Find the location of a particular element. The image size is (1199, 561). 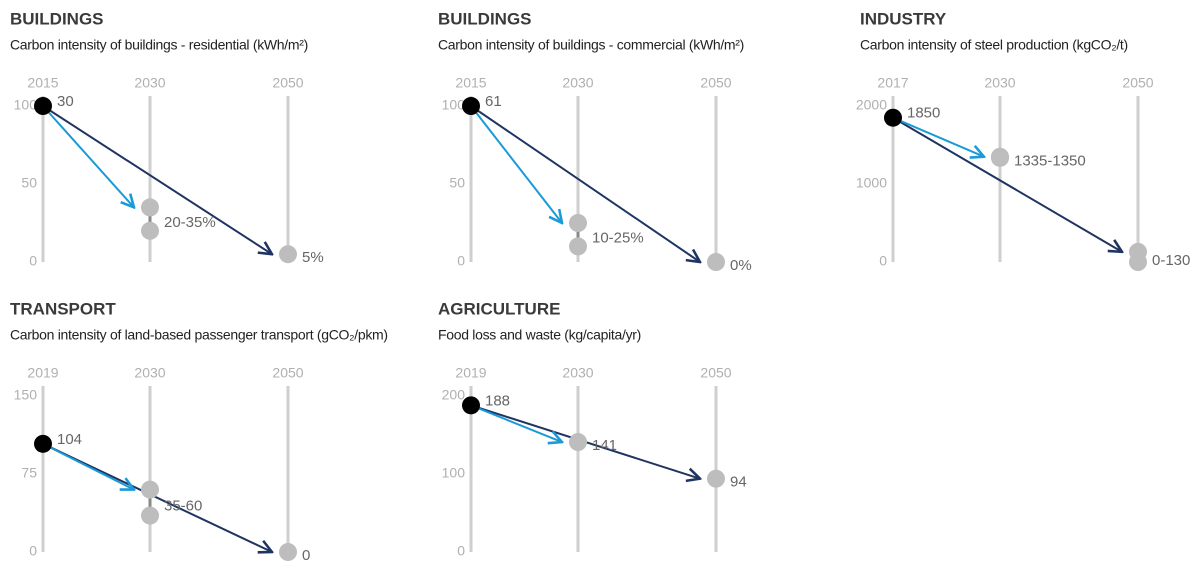

point-label: 1335-1350 is located at coordinates (1050, 160).